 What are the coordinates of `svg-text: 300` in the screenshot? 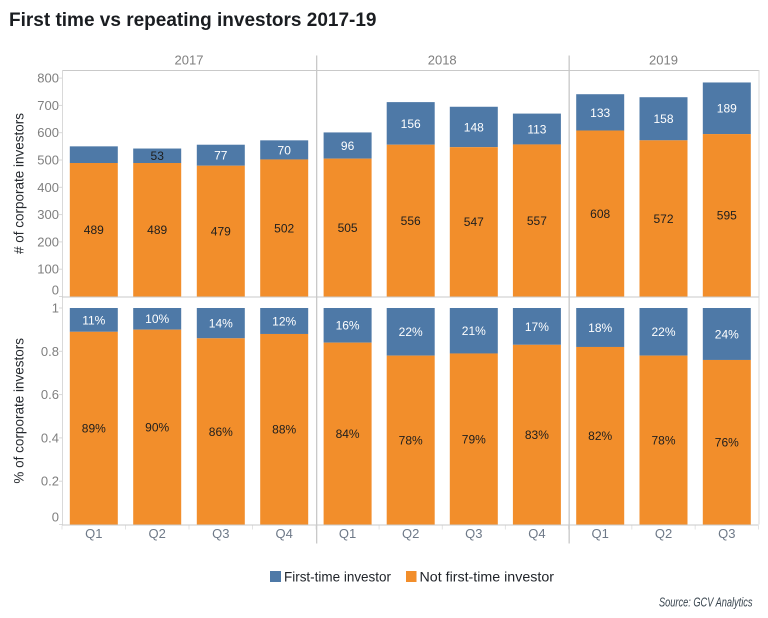 It's located at (48, 214).